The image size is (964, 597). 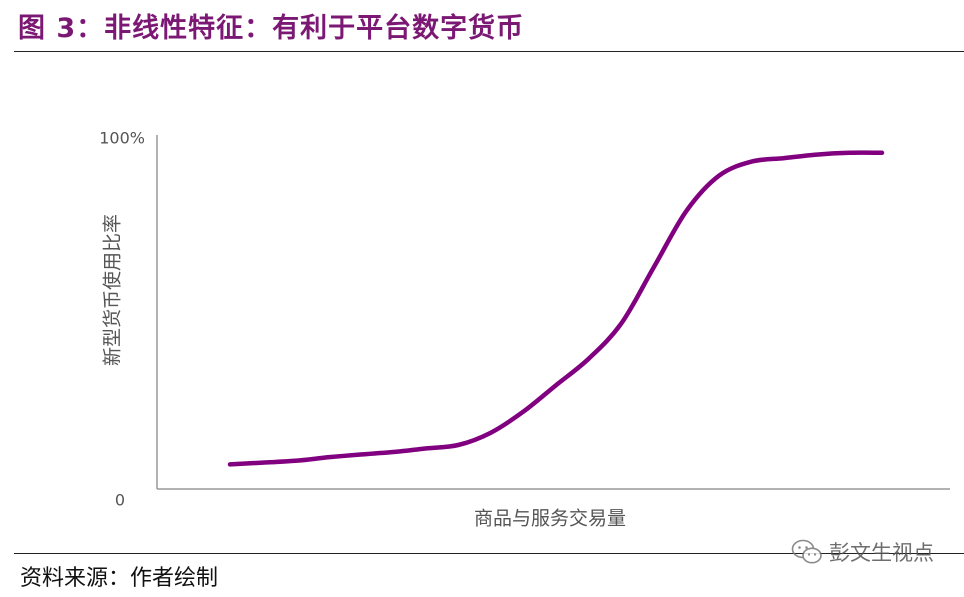 What do you see at coordinates (122, 138) in the screenshot?
I see `y-tick-label: 100%` at bounding box center [122, 138].